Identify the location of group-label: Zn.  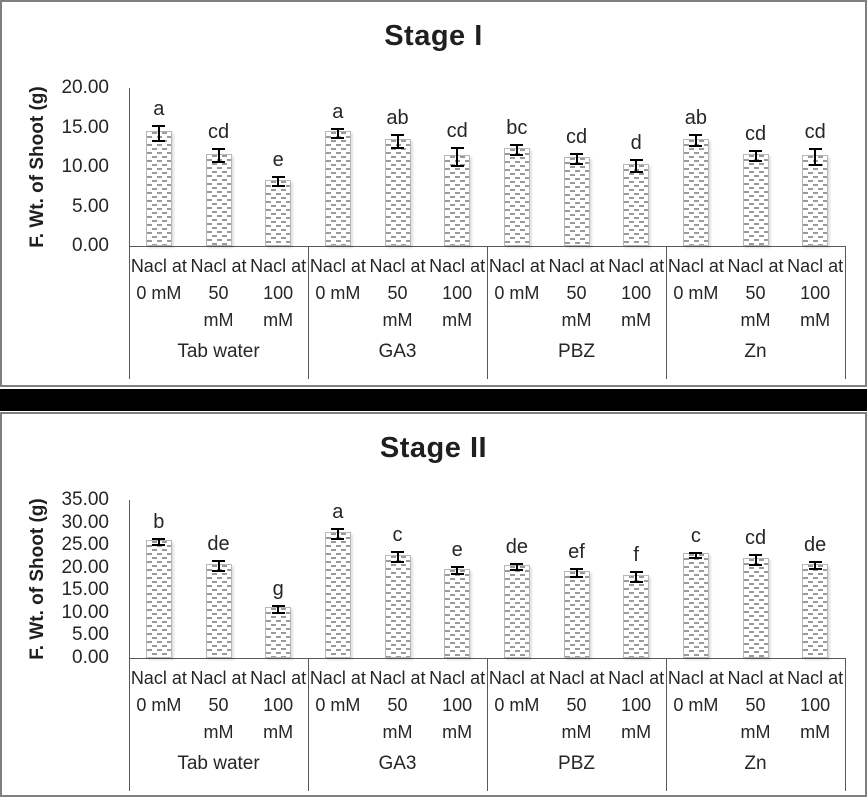
(755, 351).